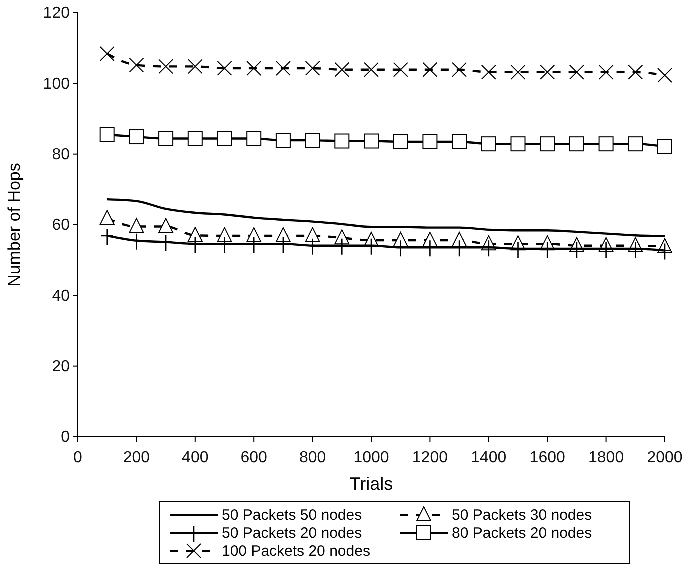 Image resolution: width=686 pixels, height=566 pixels. Describe the element at coordinates (312, 458) in the screenshot. I see `x-tick-label: 800` at that location.